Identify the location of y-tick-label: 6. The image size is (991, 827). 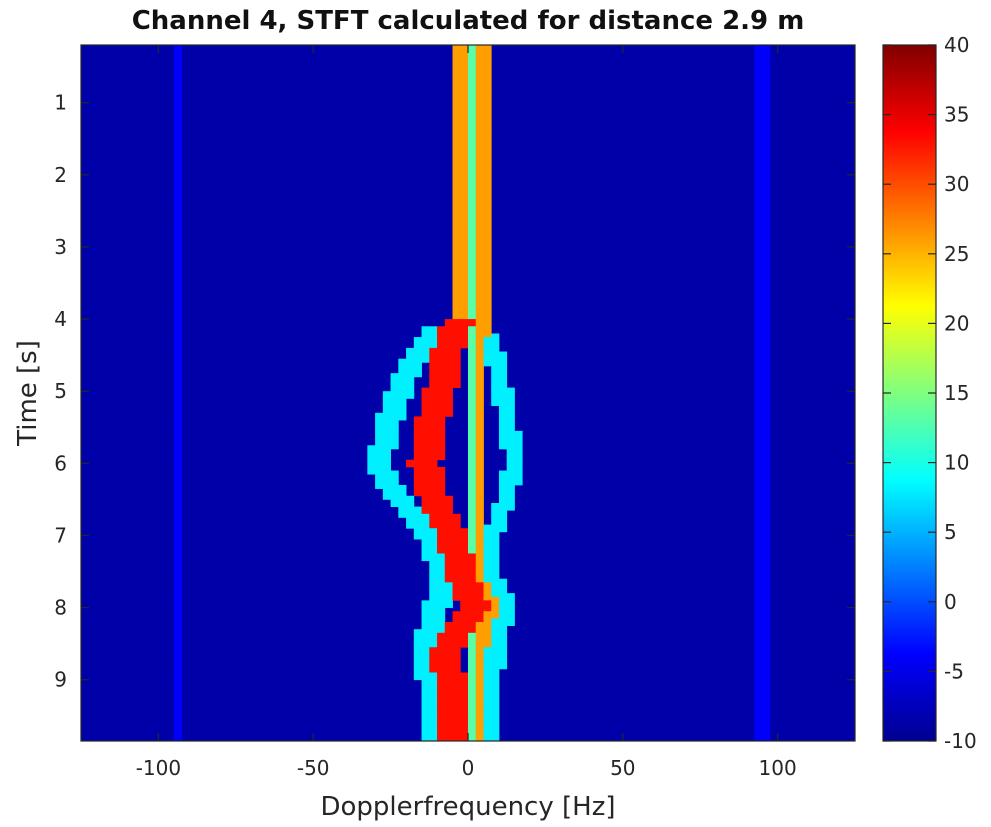
(60, 463).